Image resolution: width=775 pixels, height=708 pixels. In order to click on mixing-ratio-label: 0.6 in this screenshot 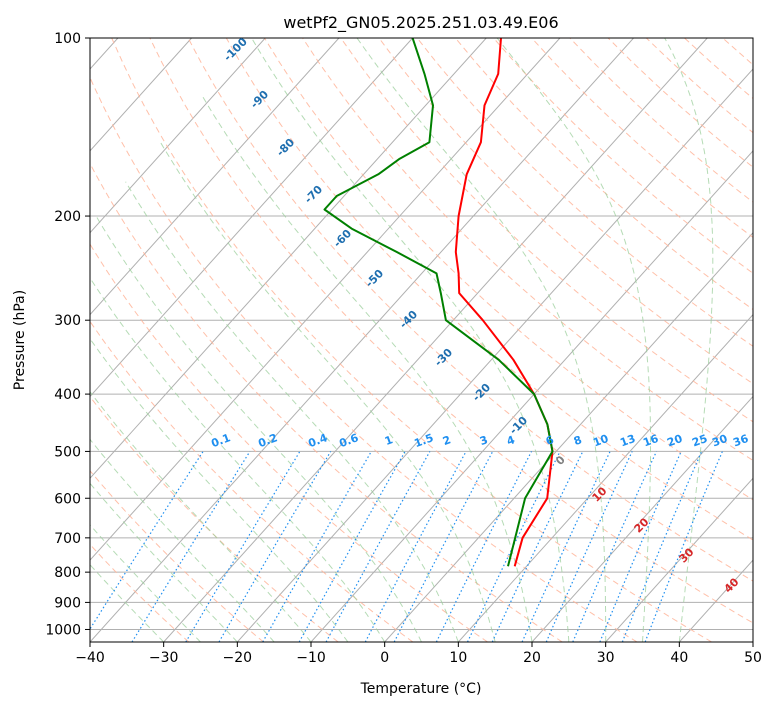, I will do `click(348, 440)`.